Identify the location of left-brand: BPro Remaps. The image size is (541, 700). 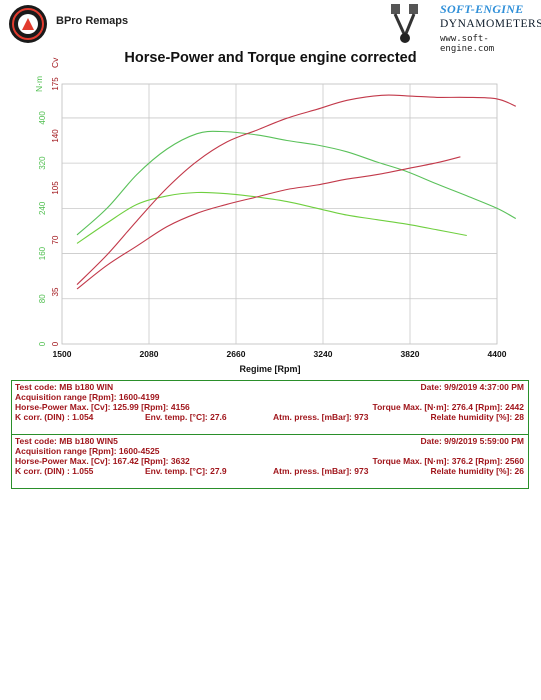
(92, 21).